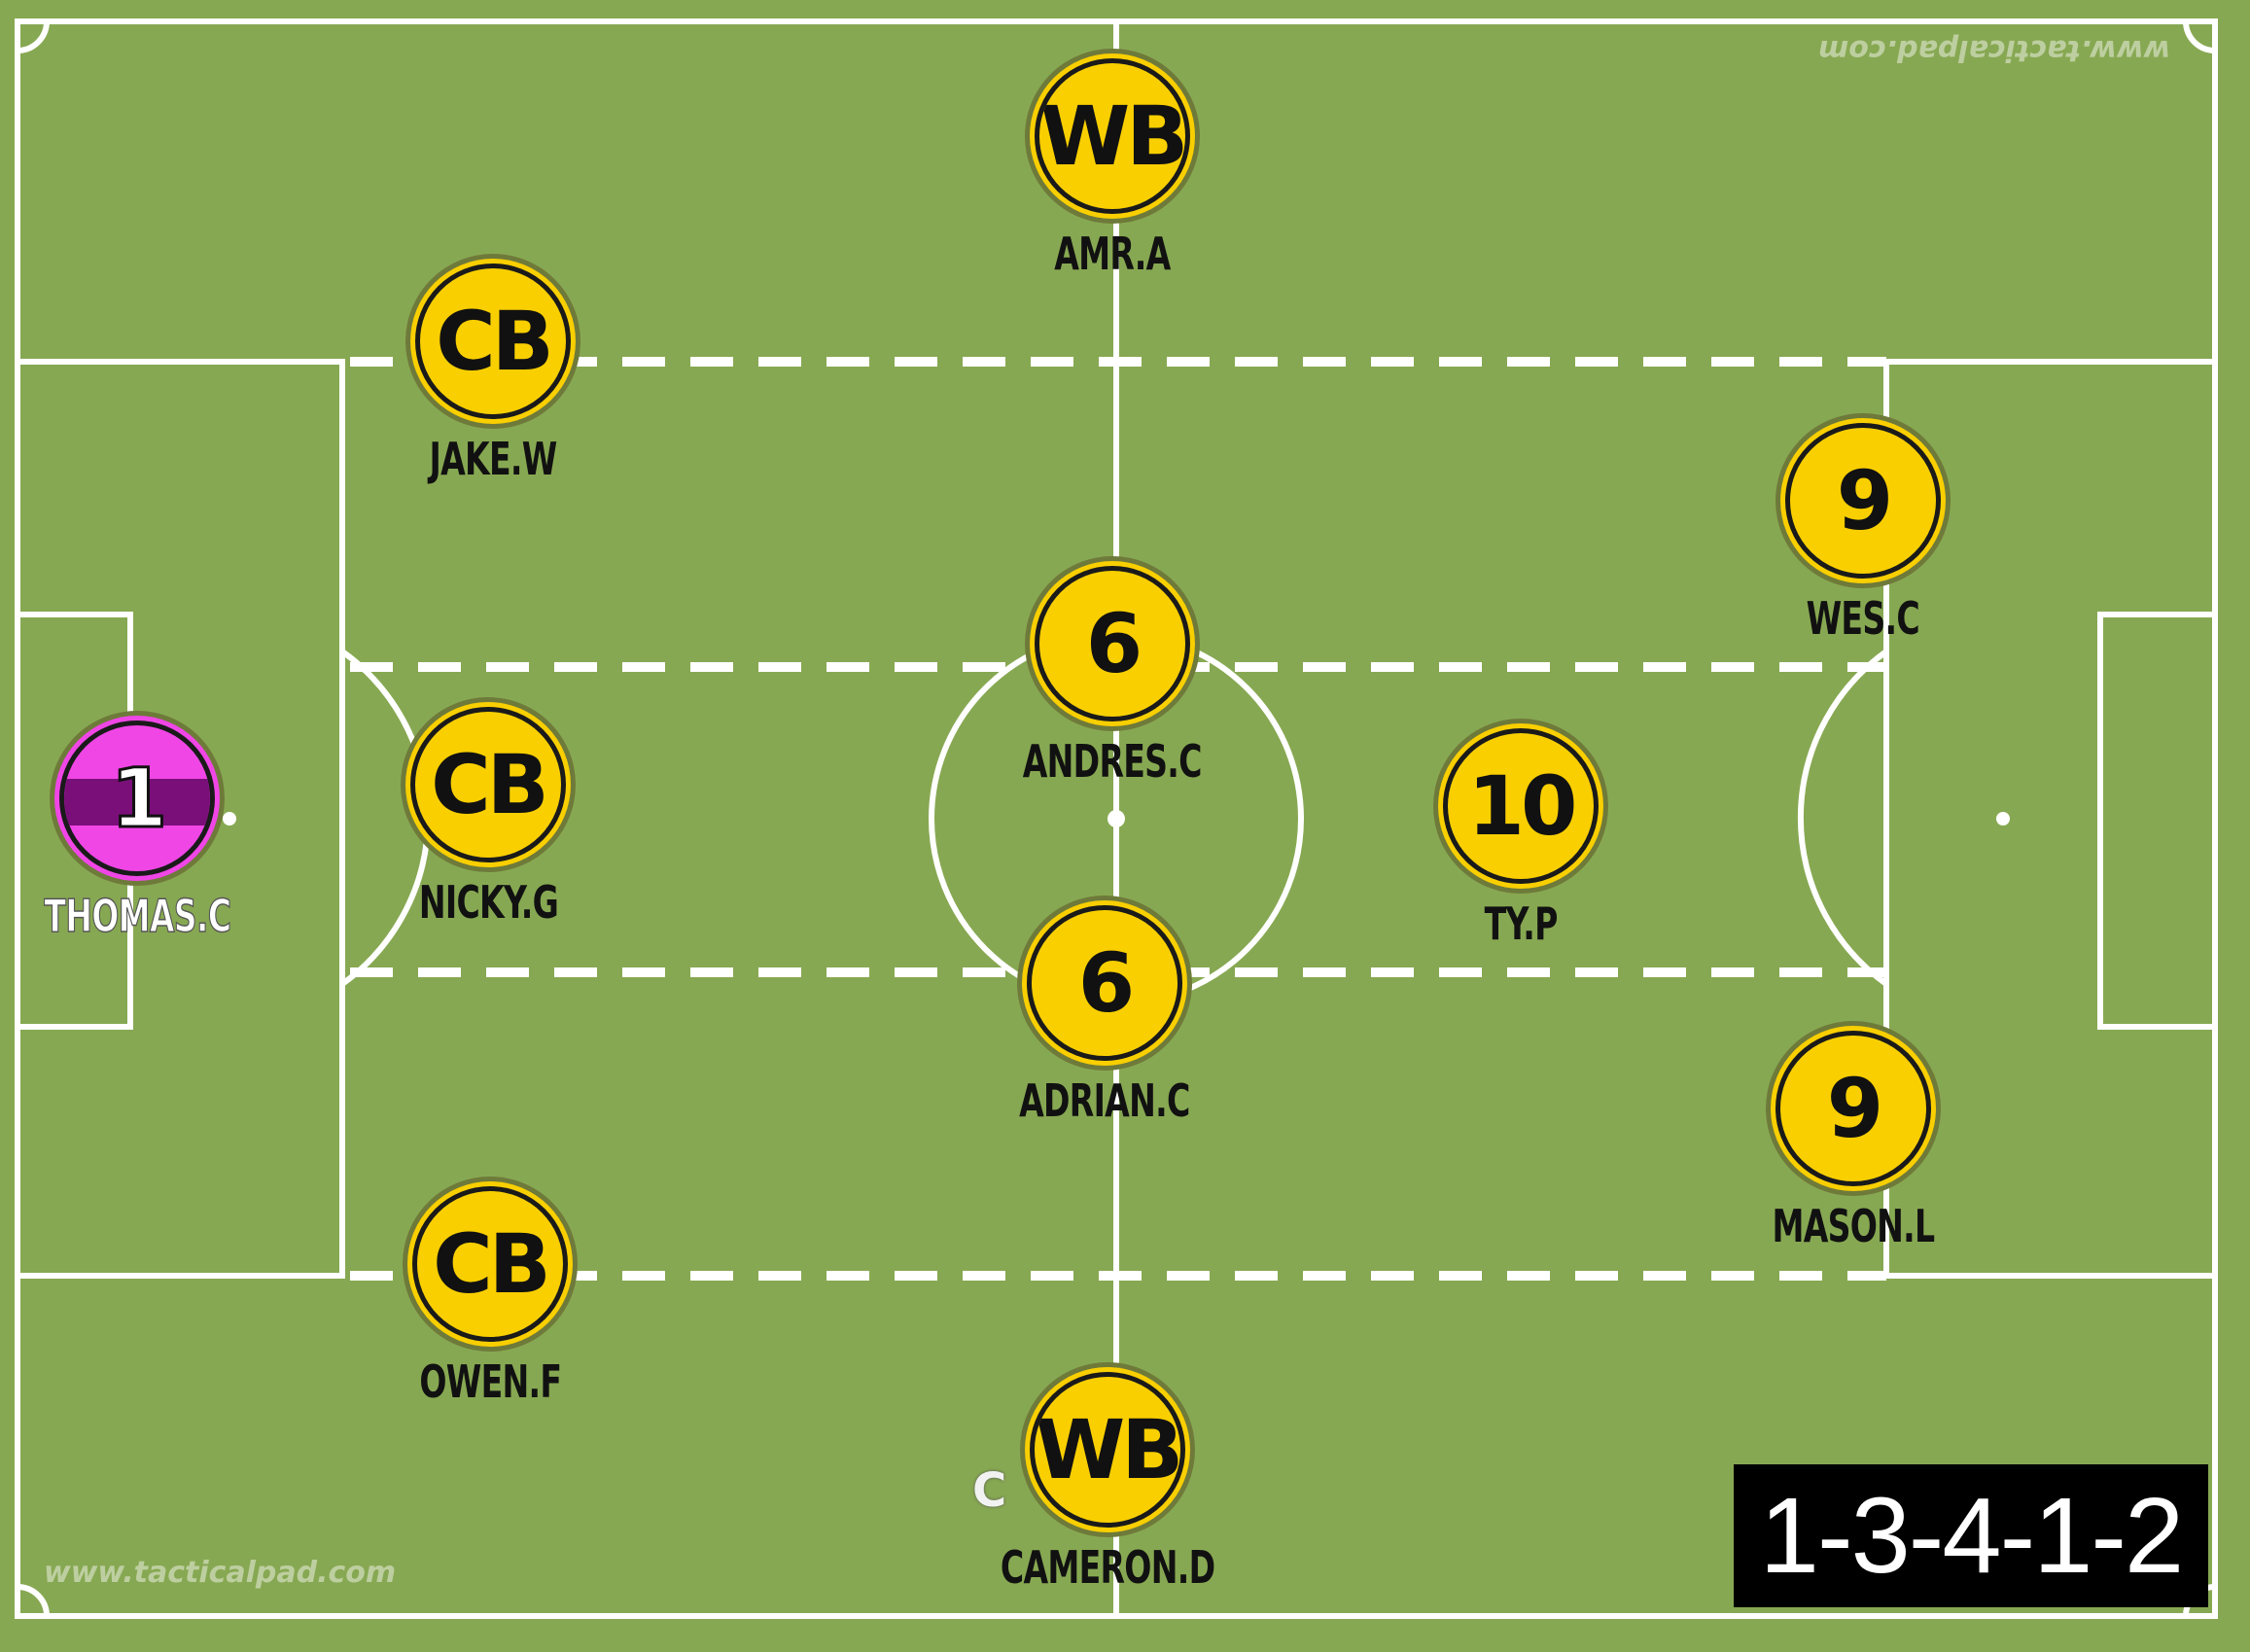 The height and width of the screenshot is (1652, 2250). I want to click on right-penalty-arc, so click(1842, 818).